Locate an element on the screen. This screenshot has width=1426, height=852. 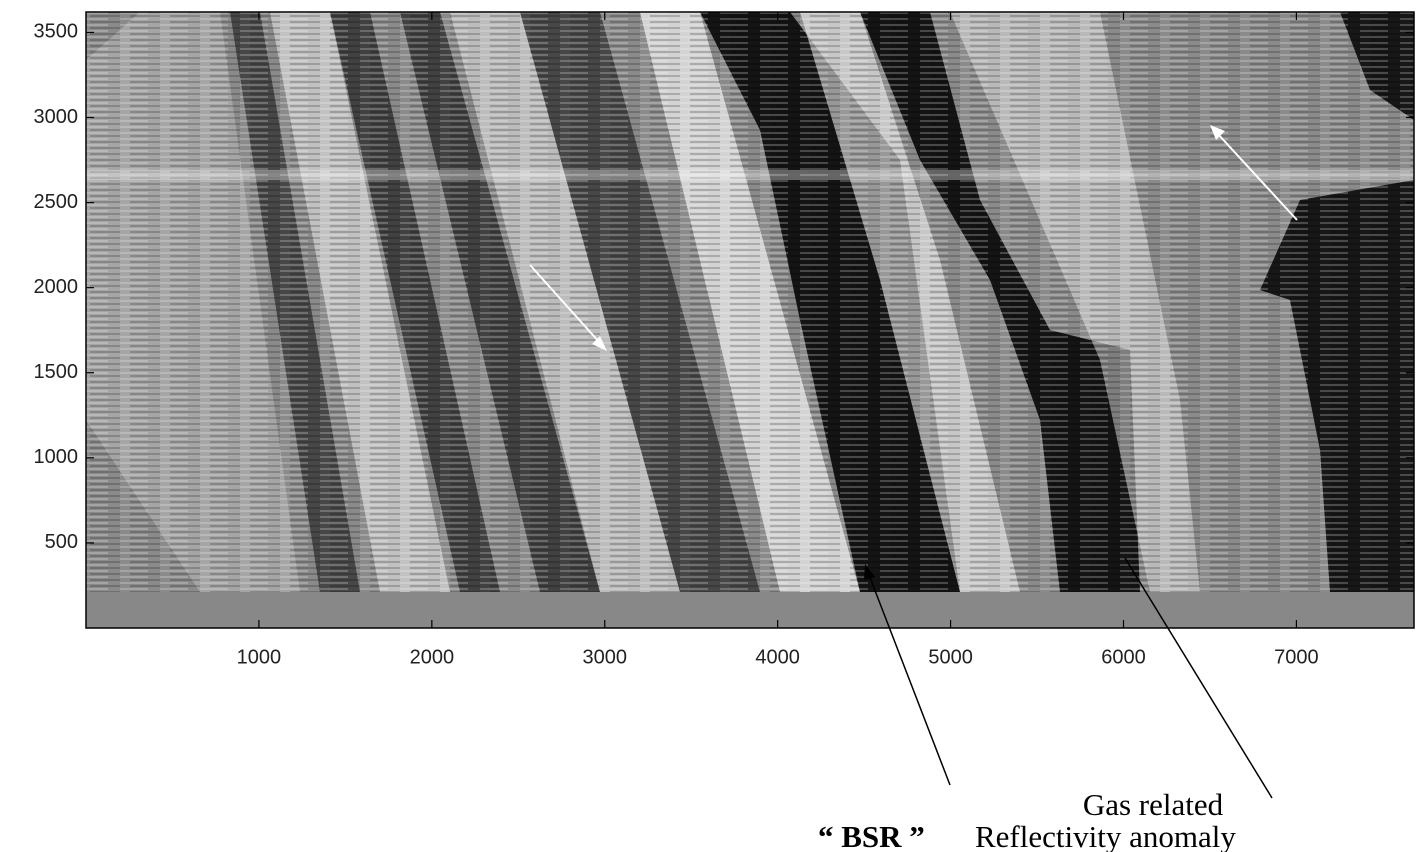
y-tick-label: 500 is located at coordinates (61, 542).